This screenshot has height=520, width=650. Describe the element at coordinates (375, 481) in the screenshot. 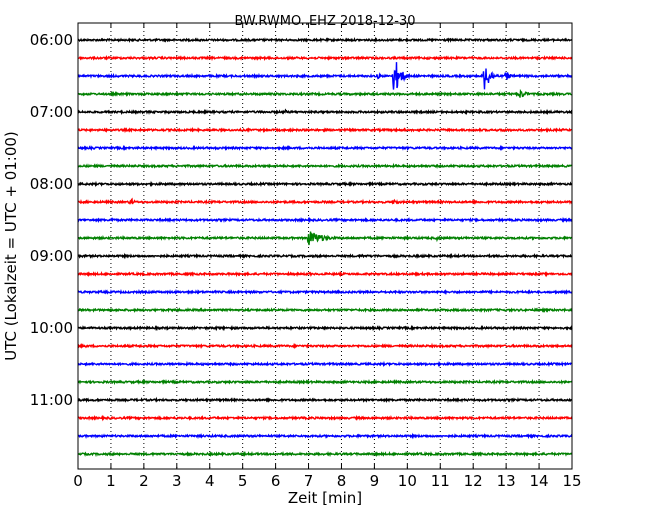

I see `x-tick-label-9: 9` at that location.